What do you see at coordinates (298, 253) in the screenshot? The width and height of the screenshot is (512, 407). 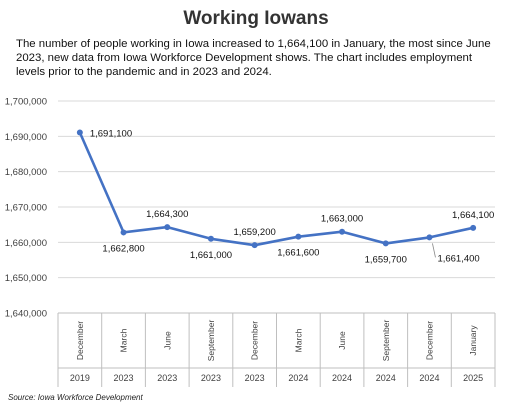 I see `data-label: 1,661,600` at bounding box center [298, 253].